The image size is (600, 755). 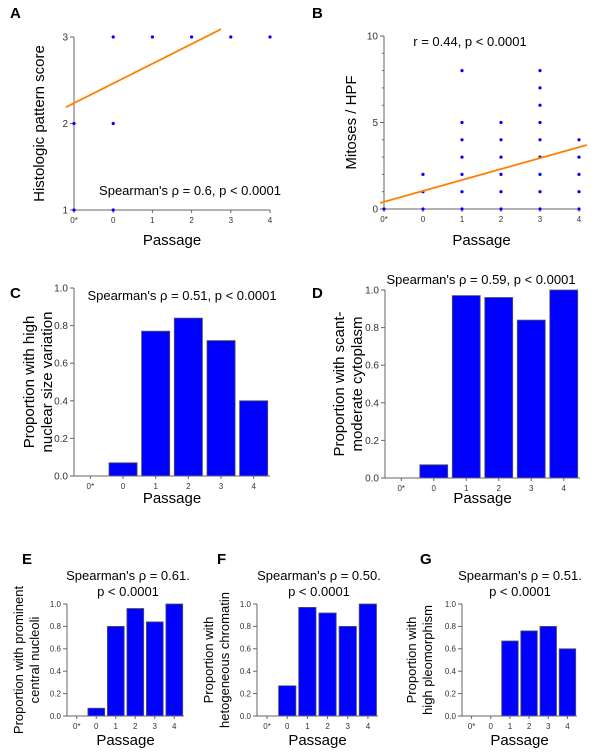 I want to click on y-axis-label-line1: Proportion with, so click(x=208, y=660).